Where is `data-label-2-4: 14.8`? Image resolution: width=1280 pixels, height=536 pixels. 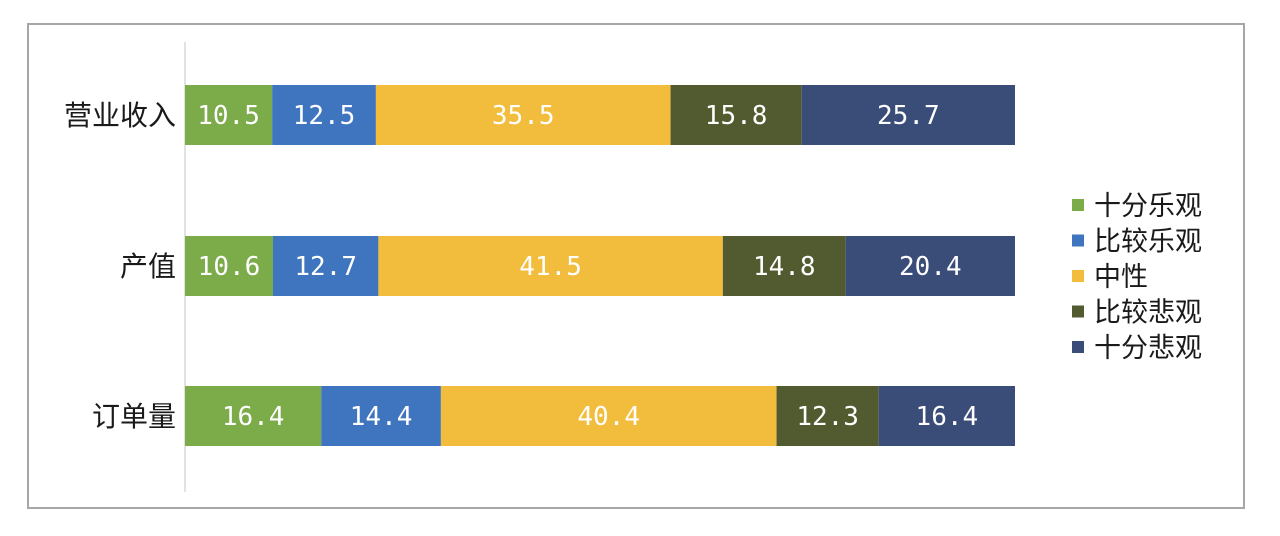 data-label-2-4: 14.8 is located at coordinates (784, 267).